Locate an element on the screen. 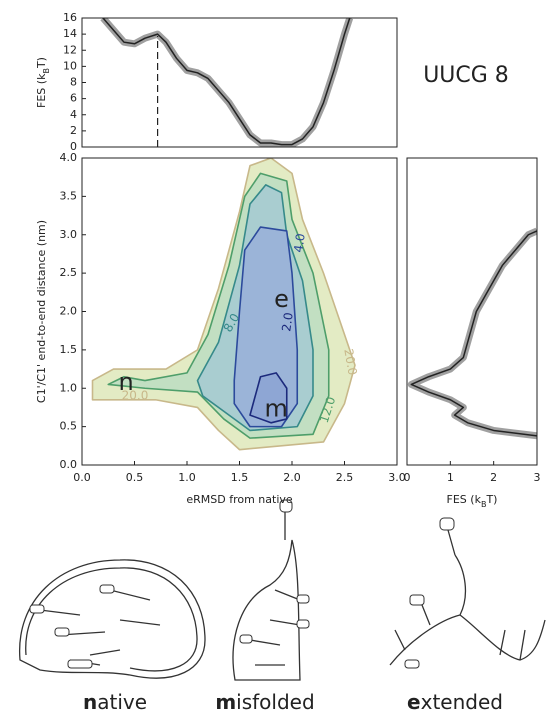 The height and width of the screenshot is (717, 550). y-tick-label: 1.0 is located at coordinates (69, 387).